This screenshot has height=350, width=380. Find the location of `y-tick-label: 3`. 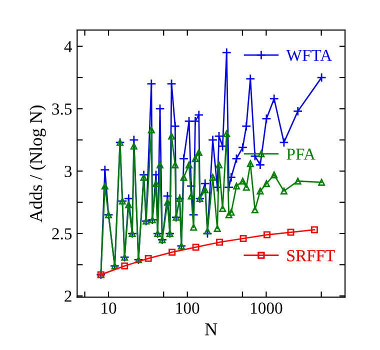

y-tick-label: 3 is located at coordinates (68, 172).